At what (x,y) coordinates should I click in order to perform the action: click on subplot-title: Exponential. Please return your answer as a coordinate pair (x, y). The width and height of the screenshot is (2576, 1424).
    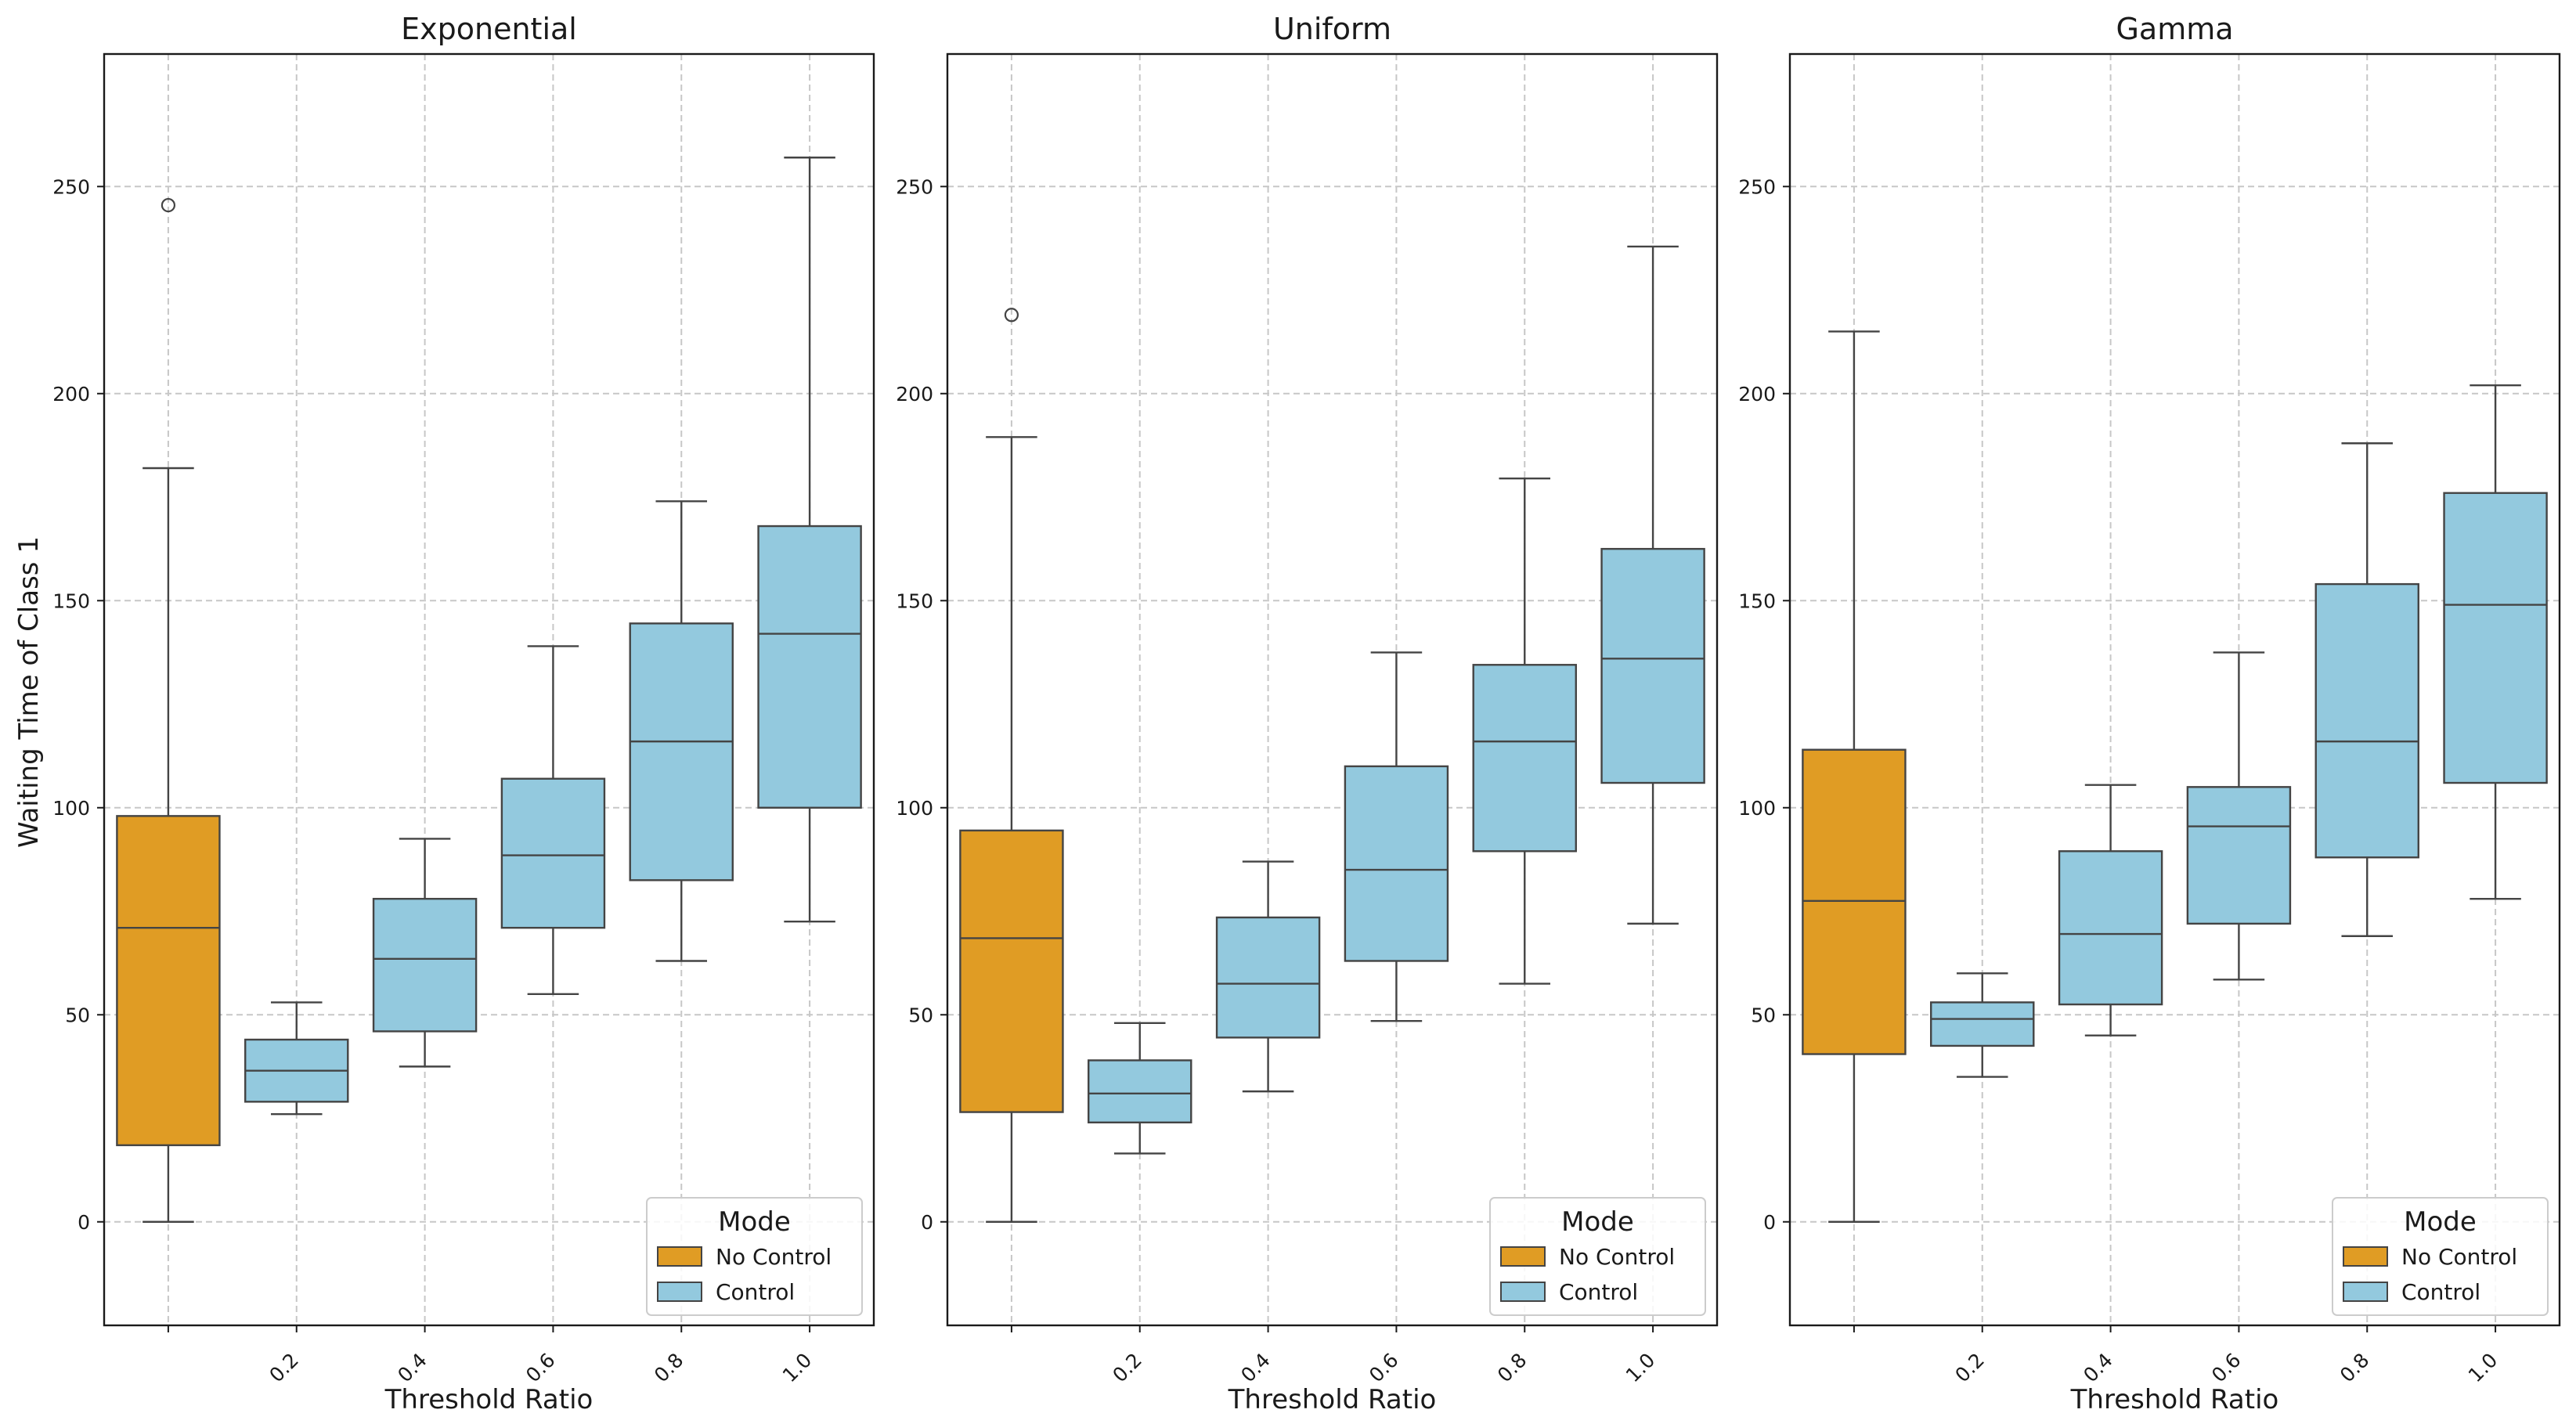
    Looking at the image, I should click on (489, 29).